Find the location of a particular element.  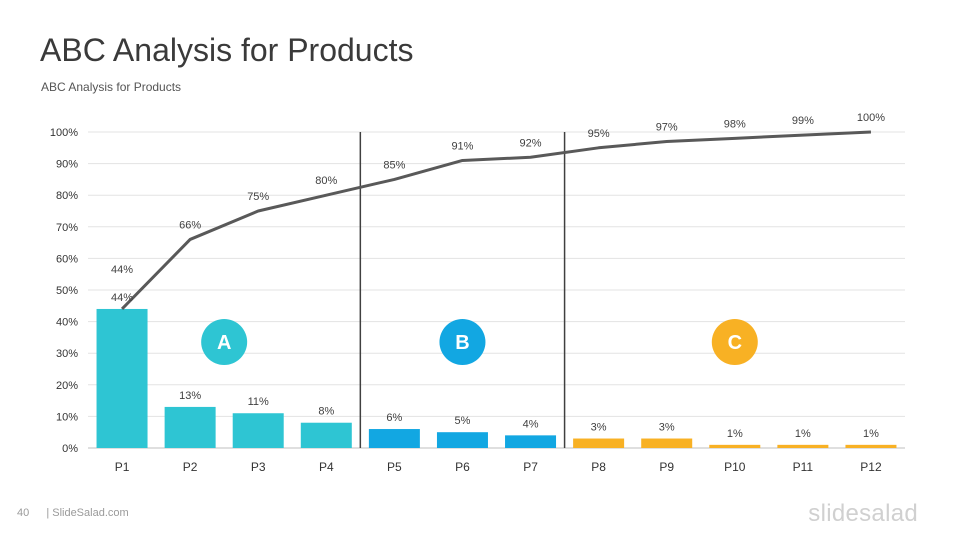

bar-p12 is located at coordinates (871, 446).